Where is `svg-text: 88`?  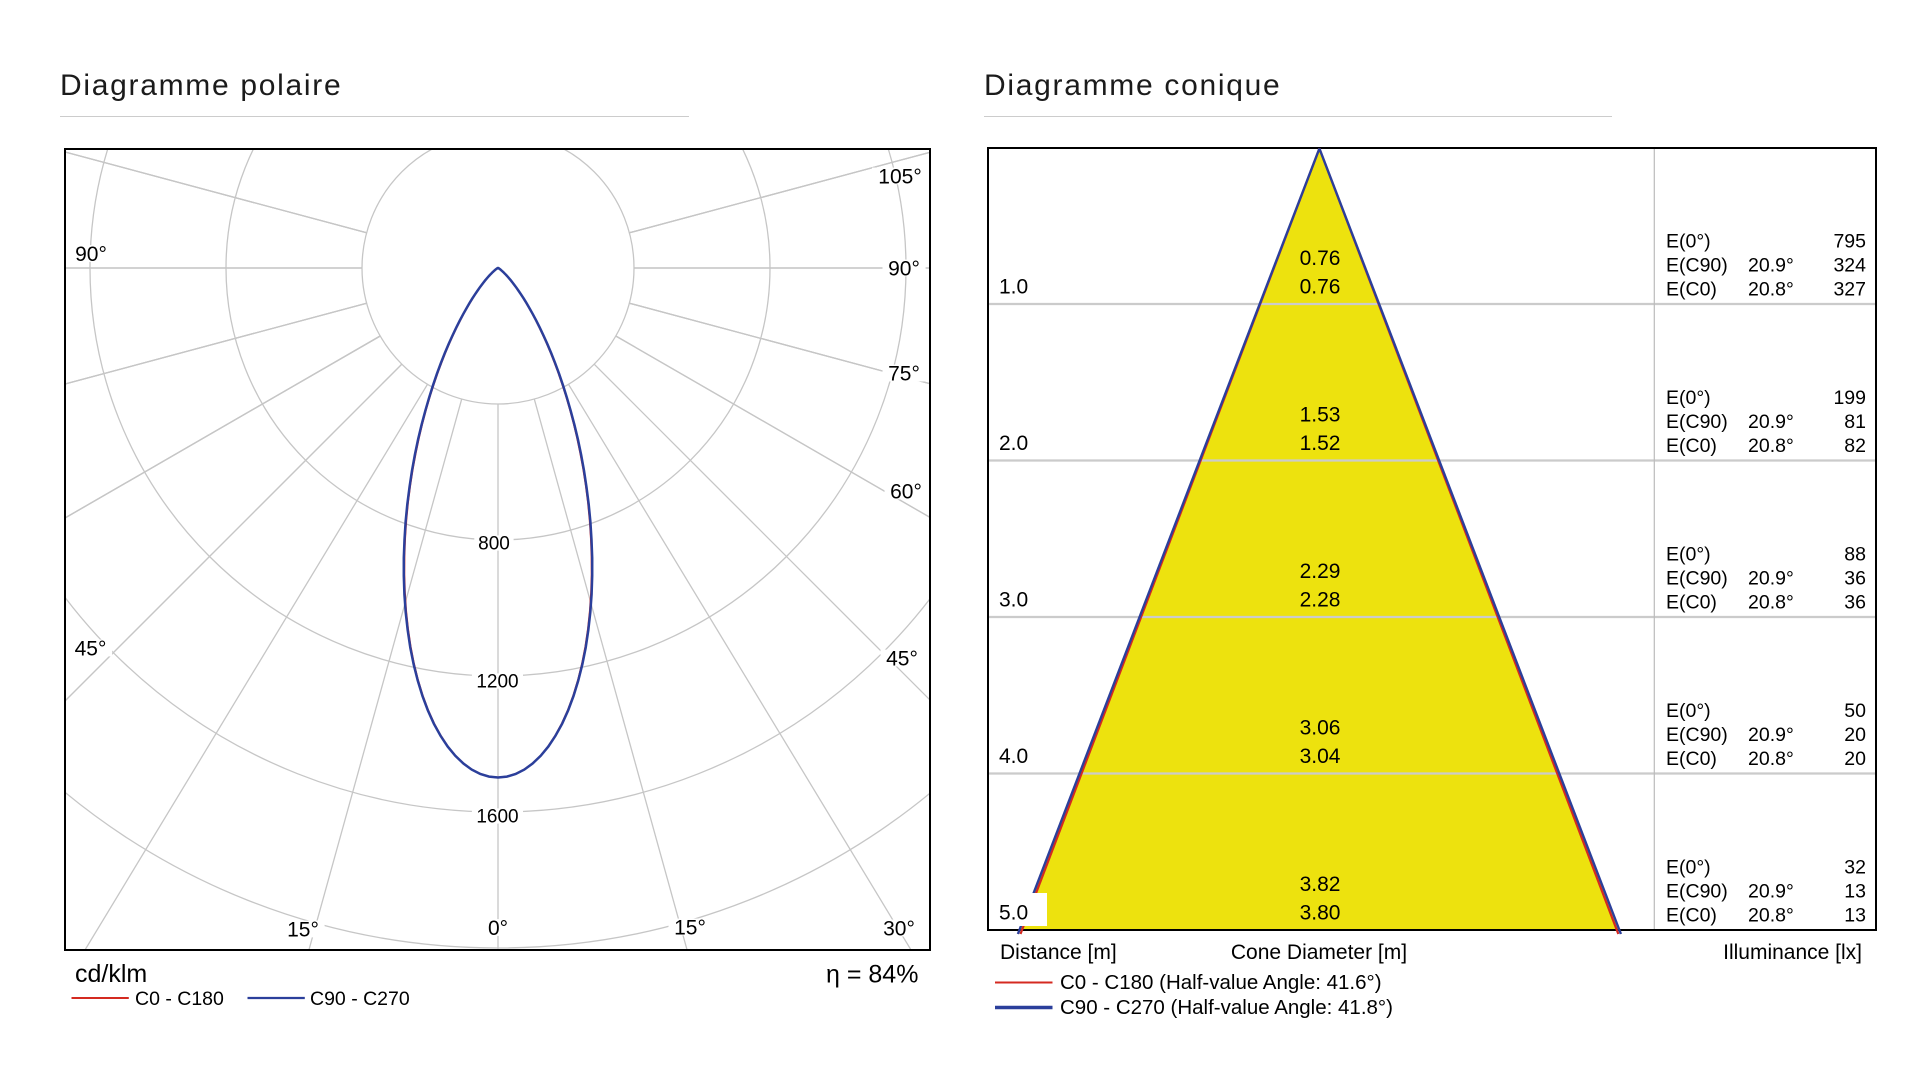
svg-text: 88 is located at coordinates (1855, 554).